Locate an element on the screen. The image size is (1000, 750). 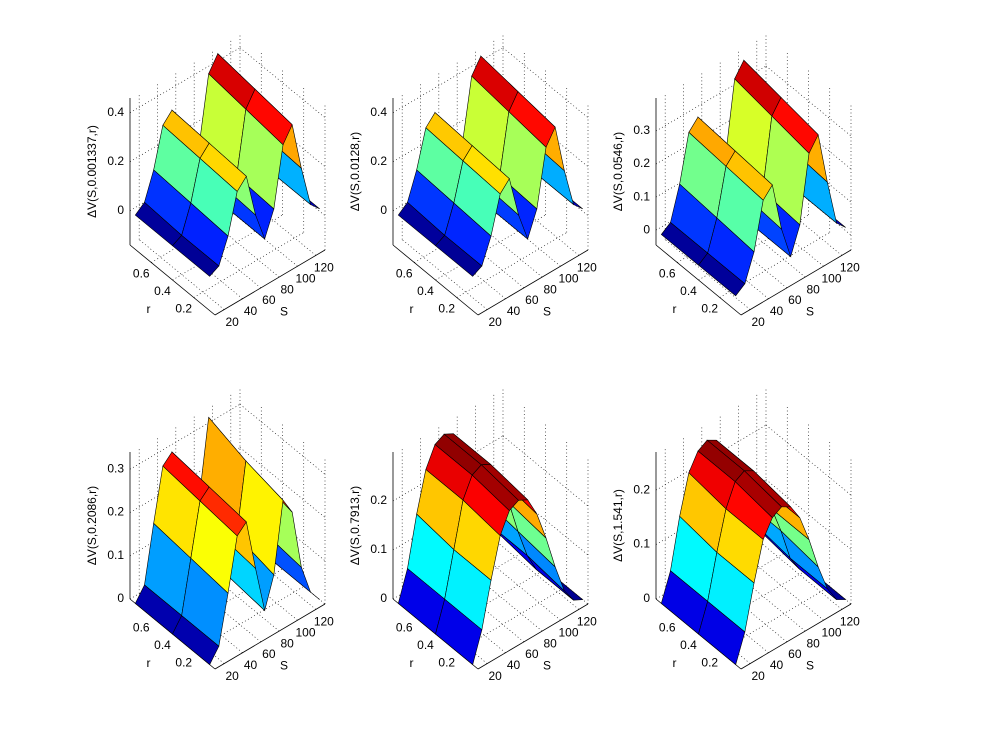
z-tick-label: 0.3 is located at coordinates (115, 468).